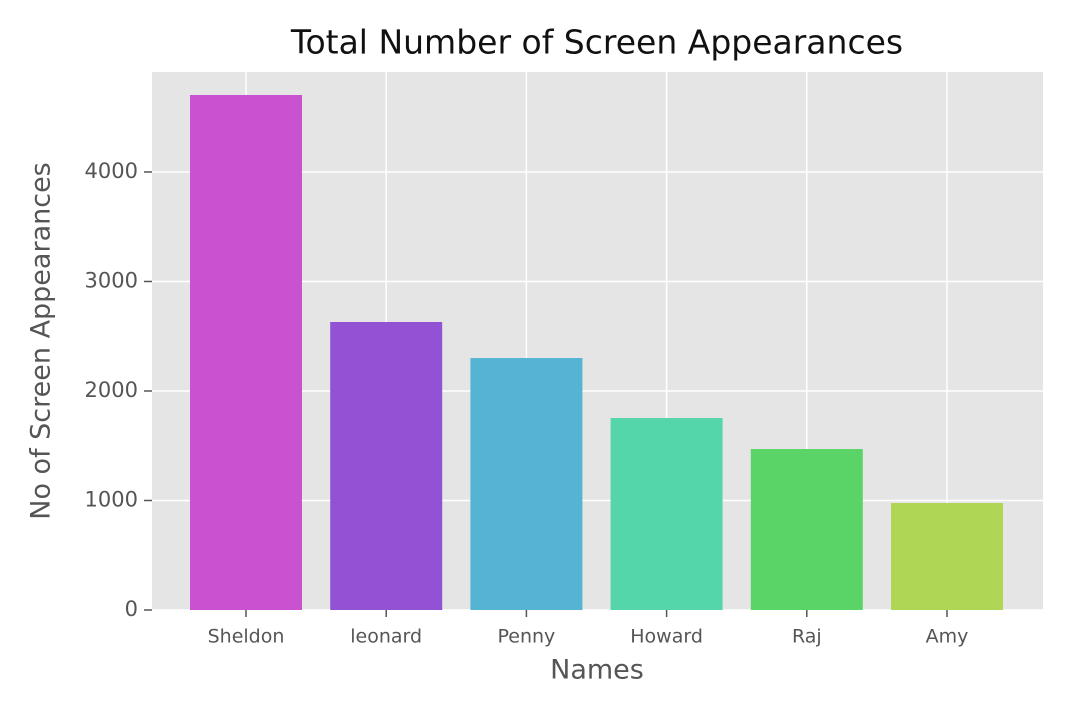 Image resolution: width=1080 pixels, height=720 pixels. Describe the element at coordinates (111, 280) in the screenshot. I see `y-tick-label: 3000` at that location.